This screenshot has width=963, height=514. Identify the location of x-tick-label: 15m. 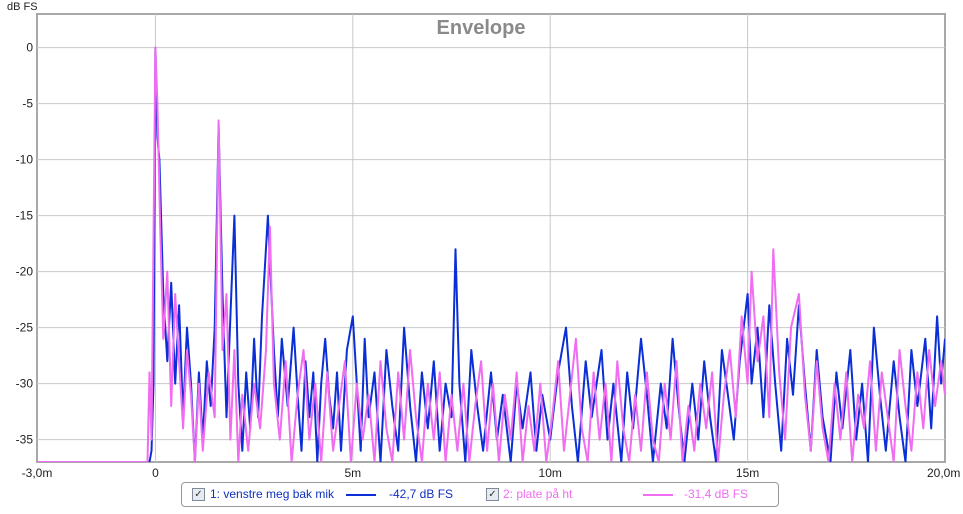
(747, 473).